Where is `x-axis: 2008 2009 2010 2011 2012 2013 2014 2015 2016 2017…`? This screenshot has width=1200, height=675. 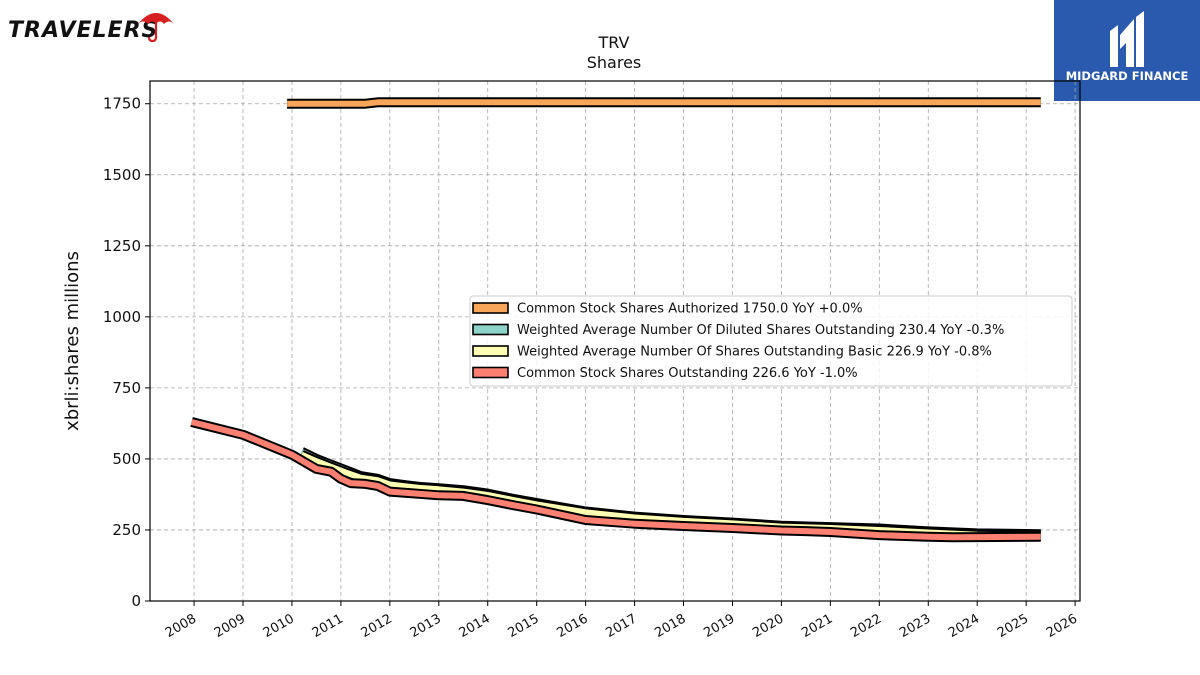
x-axis: 2008 2009 2010 2011 2012 2013 2014 2015 2016 2017… is located at coordinates (621, 621).